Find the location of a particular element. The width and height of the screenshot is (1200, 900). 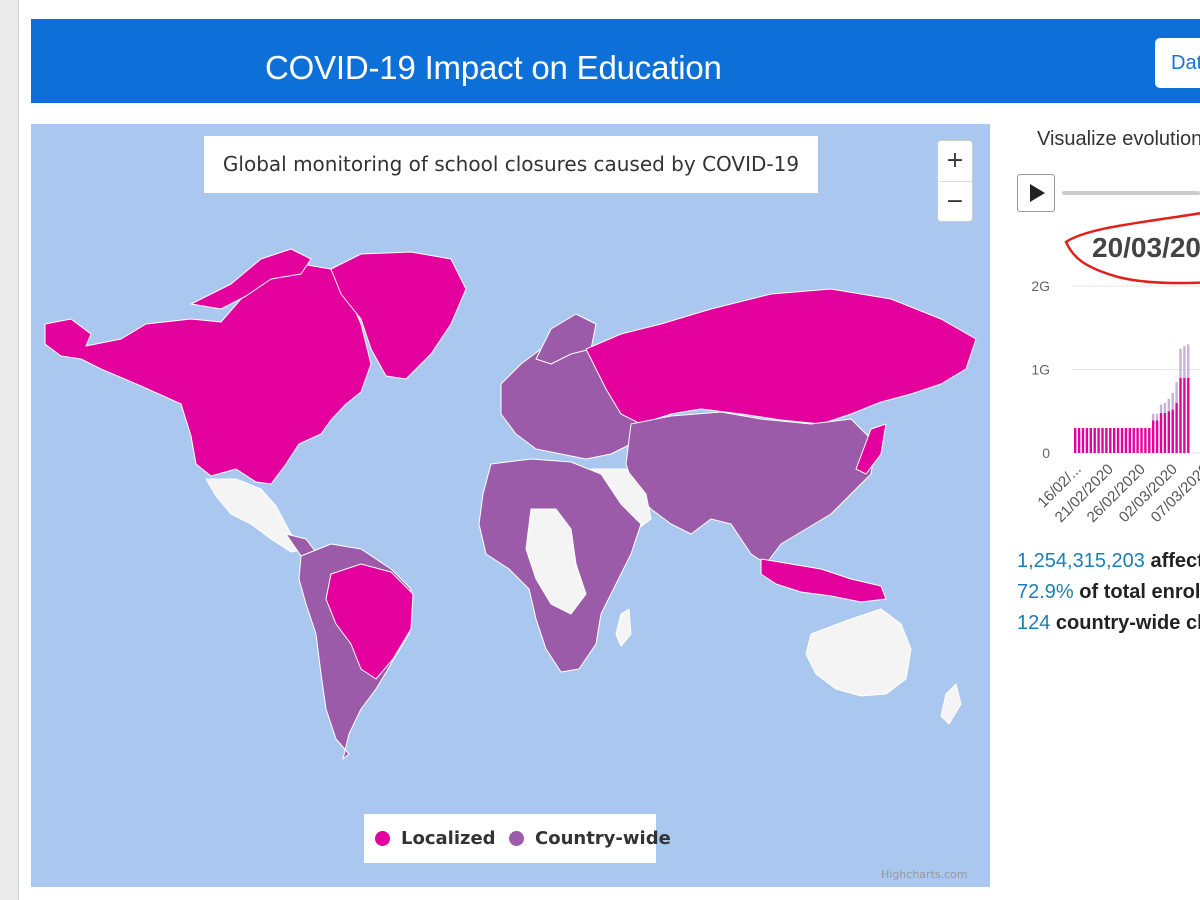

region-indonesia is located at coordinates (823, 580).